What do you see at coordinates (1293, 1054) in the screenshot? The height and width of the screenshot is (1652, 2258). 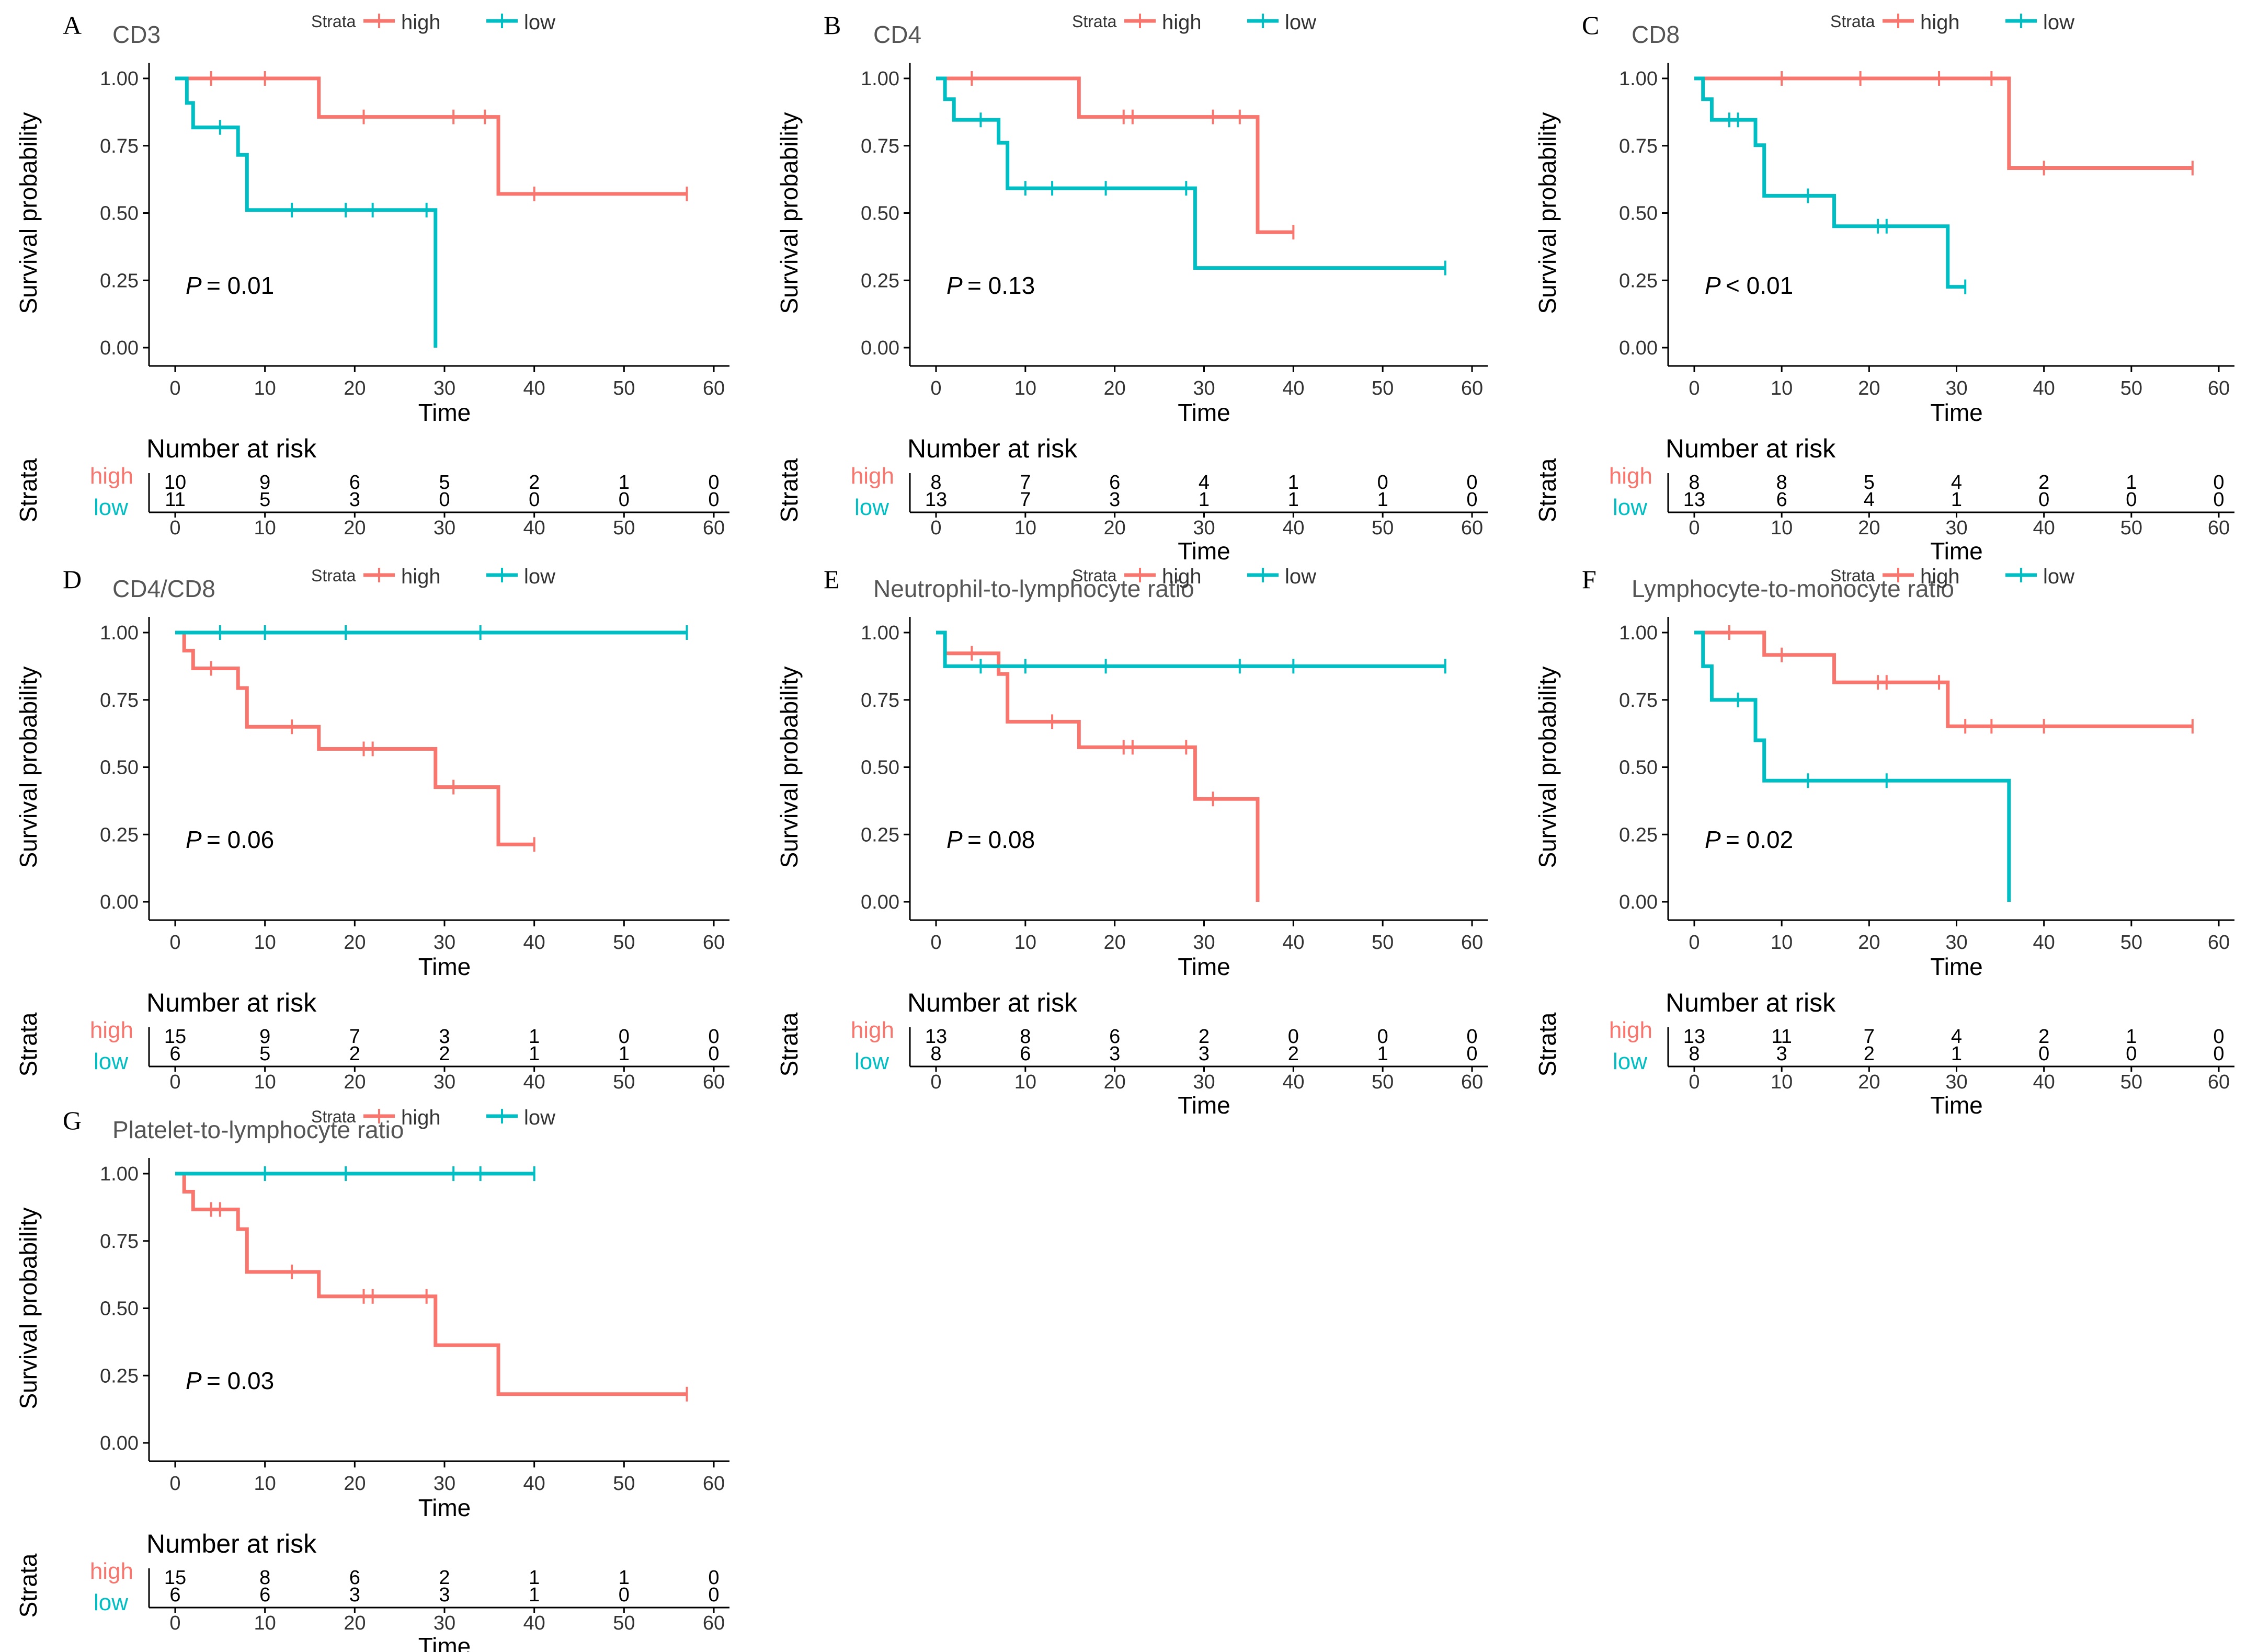 I see `risk-count-low: 2` at bounding box center [1293, 1054].